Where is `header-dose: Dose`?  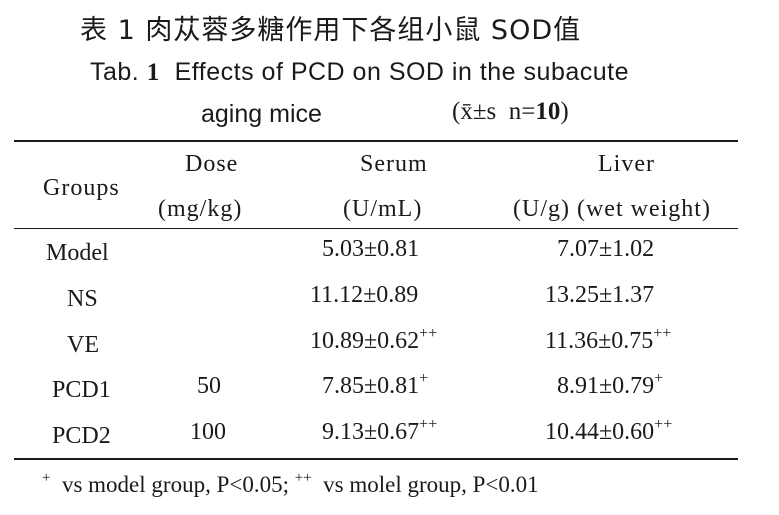 header-dose: Dose is located at coordinates (212, 164).